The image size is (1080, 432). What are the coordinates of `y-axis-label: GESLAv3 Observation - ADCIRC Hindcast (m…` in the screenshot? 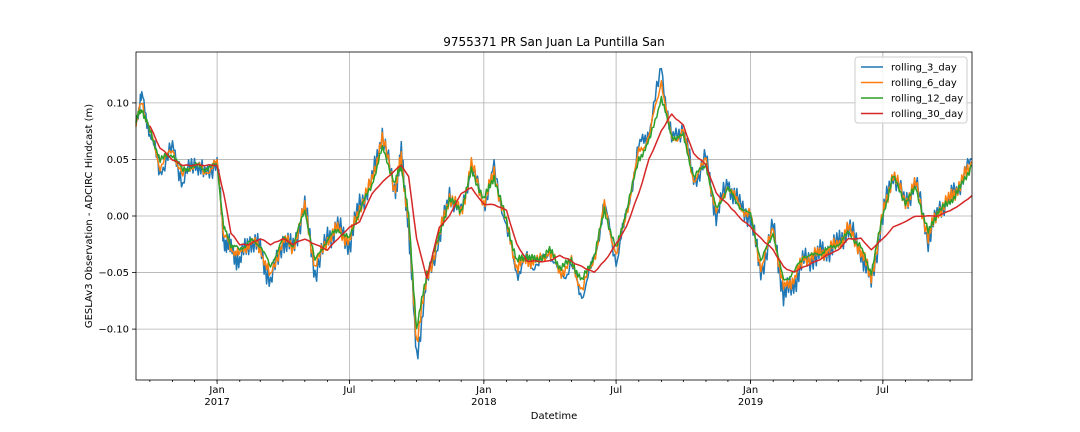 It's located at (89, 216).